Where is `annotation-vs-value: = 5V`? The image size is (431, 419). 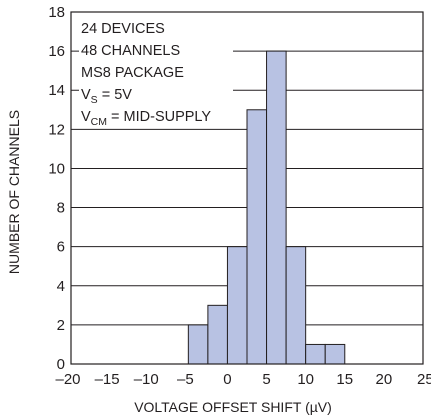
annotation-vs-value: = 5V is located at coordinates (115, 95).